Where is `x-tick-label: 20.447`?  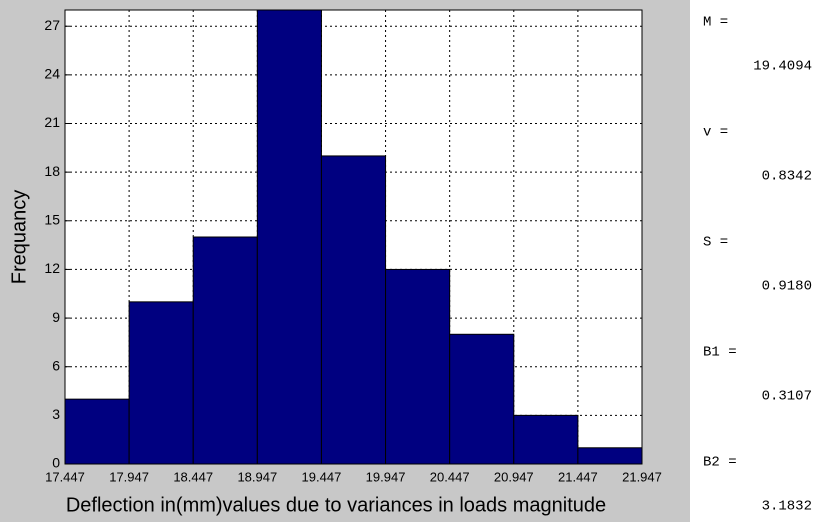
x-tick-label: 20.447 is located at coordinates (450, 476).